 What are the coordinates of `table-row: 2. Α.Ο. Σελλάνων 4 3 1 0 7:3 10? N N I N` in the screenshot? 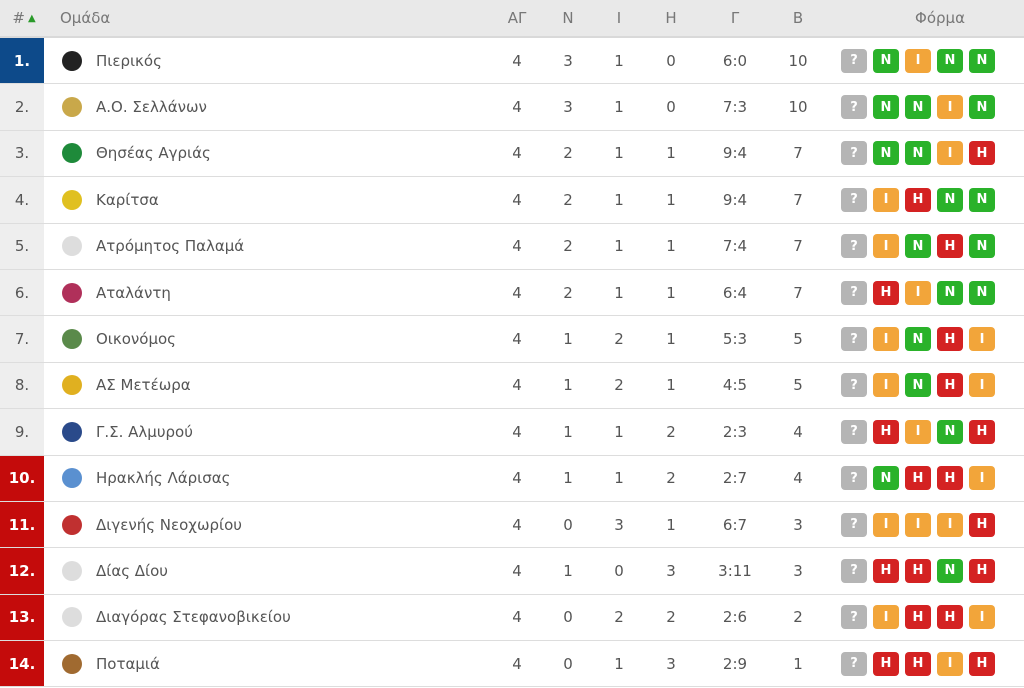 It's located at (512, 107).